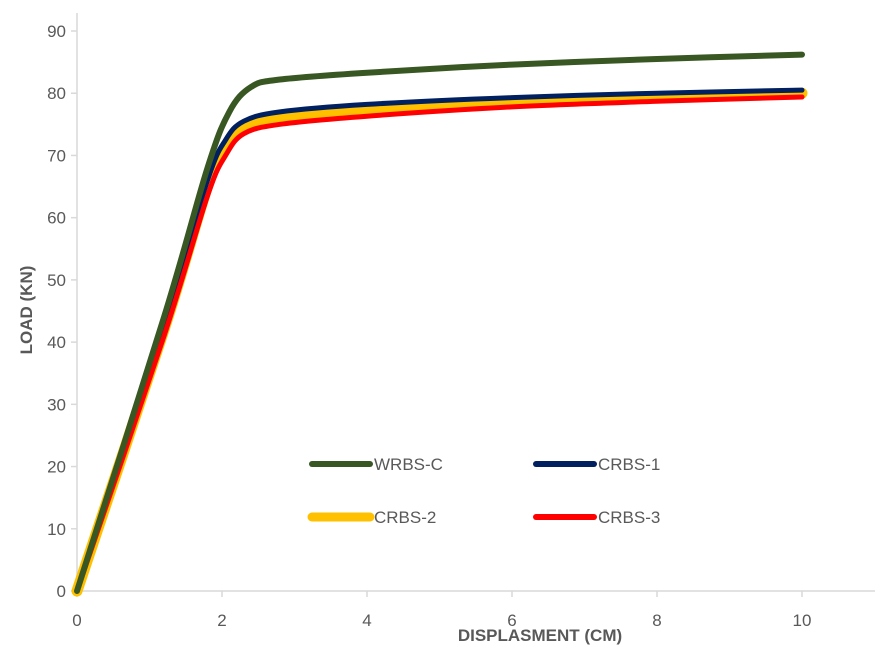  Describe the element at coordinates (56, 529) in the screenshot. I see `y-tick-label: 10` at that location.